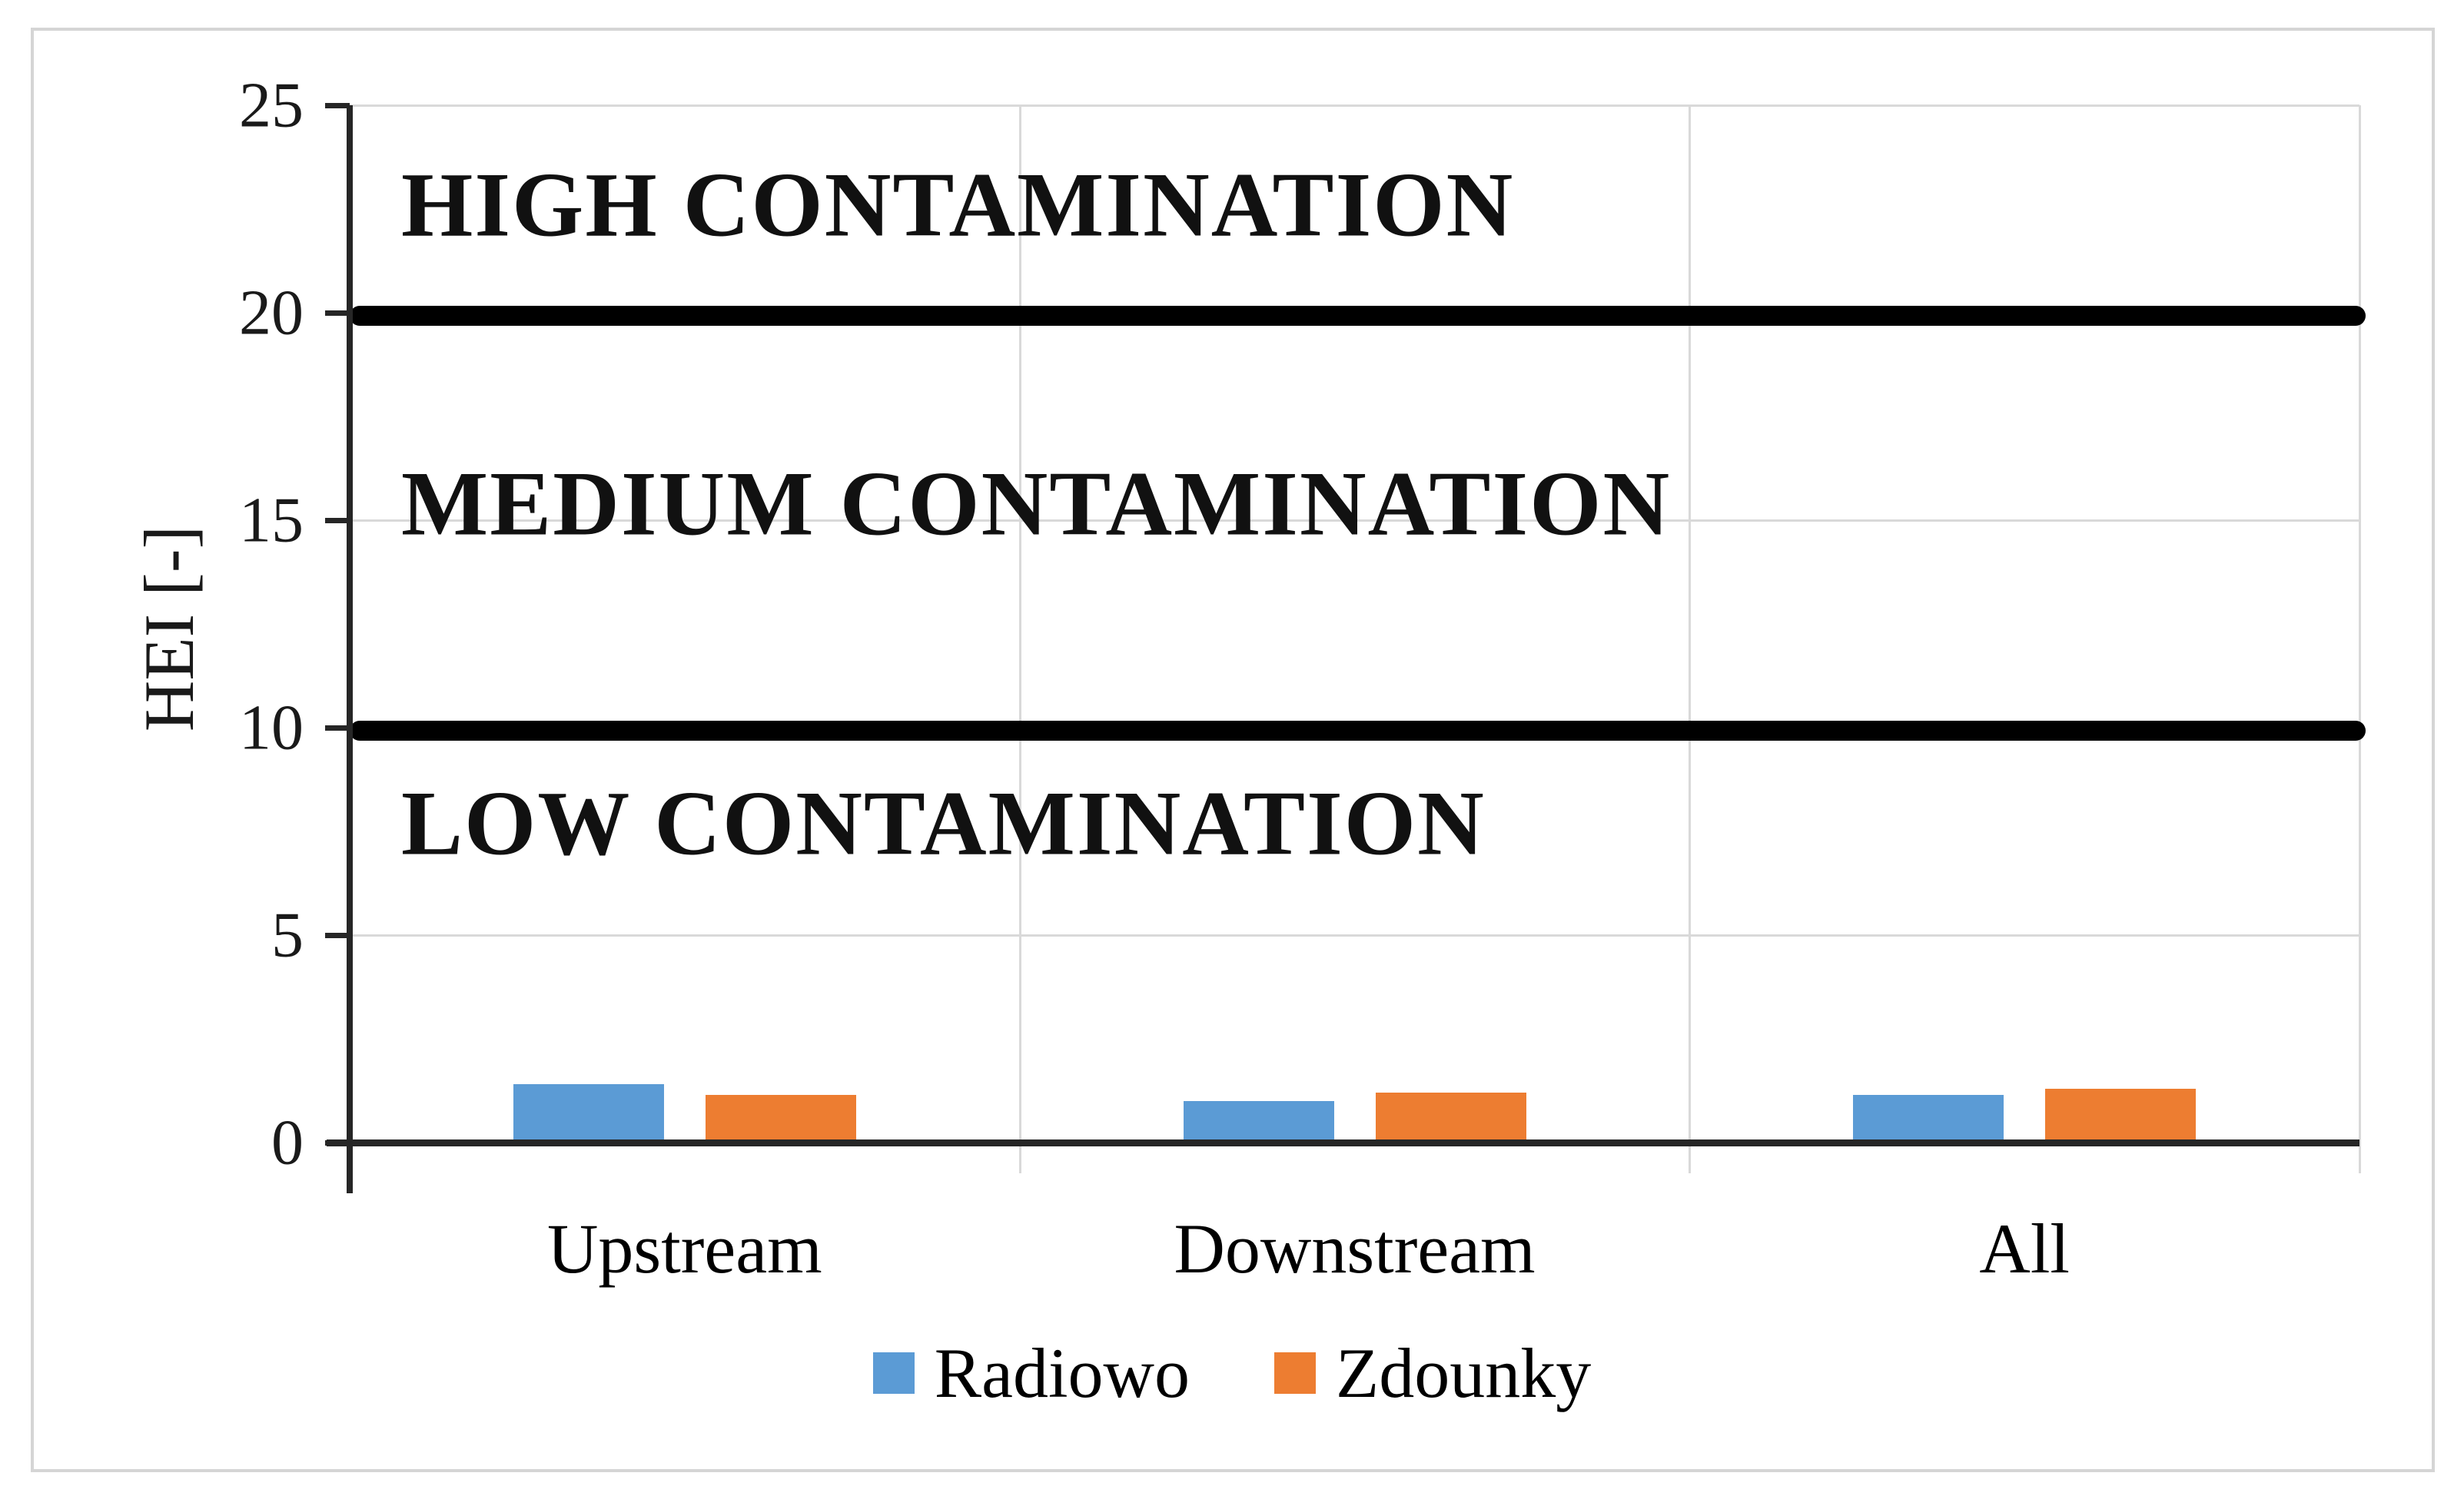 Image resolution: width=2464 pixels, height=1496 pixels. Describe the element at coordinates (684, 1249) in the screenshot. I see `x-category-label-upstream: Upstream` at that location.